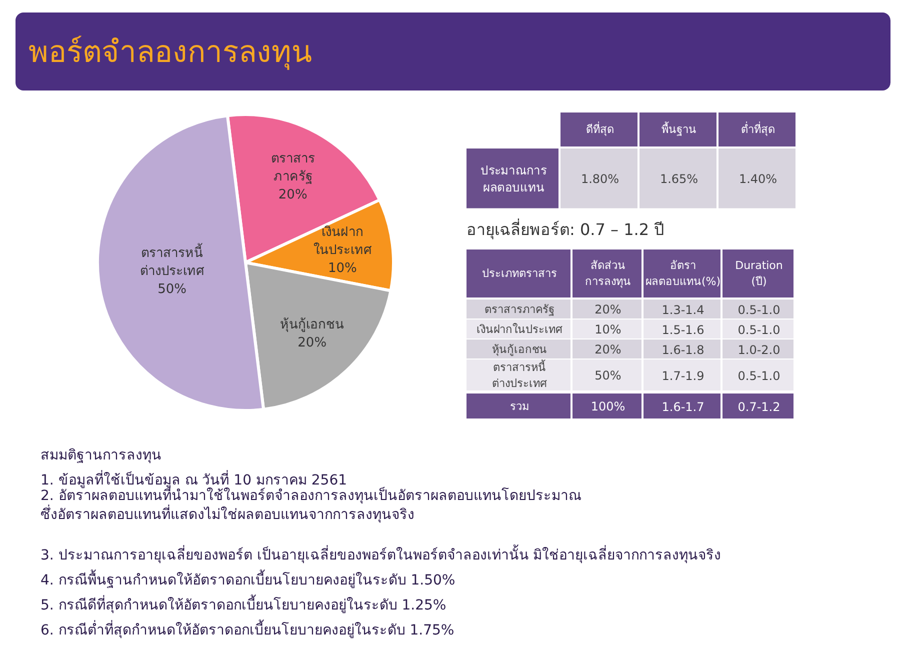 This screenshot has height=658, width=900. Describe the element at coordinates (608, 375) in the screenshot. I see `text: 50%` at that location.